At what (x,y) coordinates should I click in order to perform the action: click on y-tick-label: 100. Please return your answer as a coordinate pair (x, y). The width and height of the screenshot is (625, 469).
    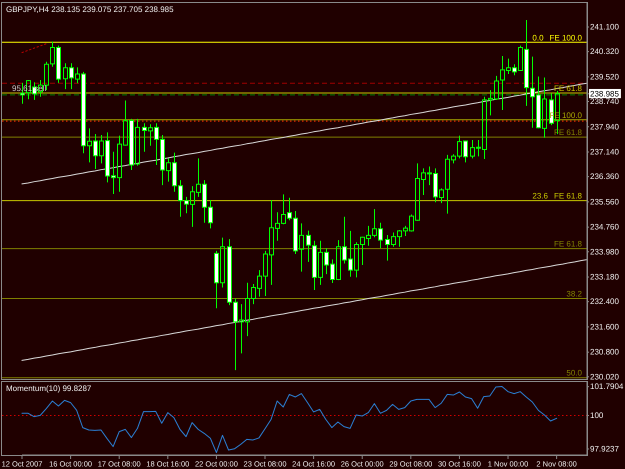
    Looking at the image, I should click on (597, 415).